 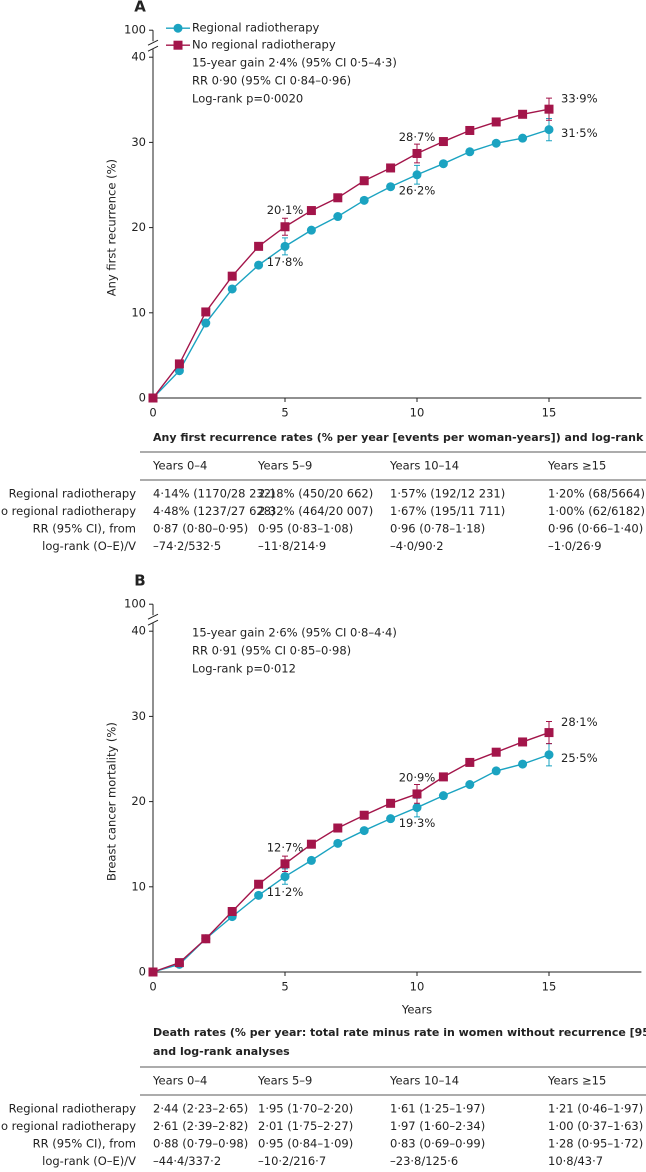 I want to click on value-label: 19·3%, so click(x=417, y=823).